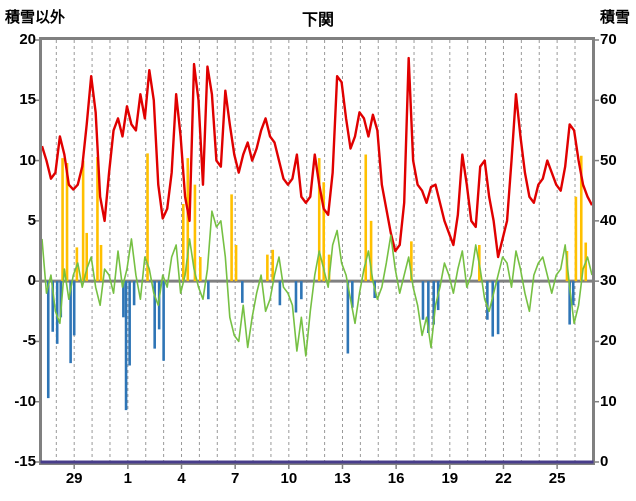 The width and height of the screenshot is (636, 501). I want to click on right-axis-tick-label: 50, so click(608, 160).